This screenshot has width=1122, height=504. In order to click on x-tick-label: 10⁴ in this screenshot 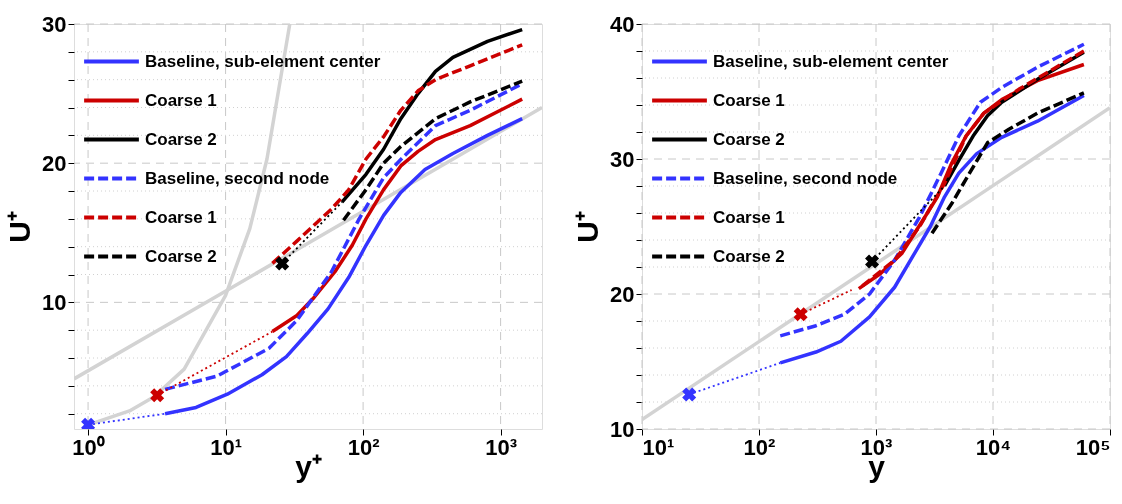, I will do `click(993, 447)`.